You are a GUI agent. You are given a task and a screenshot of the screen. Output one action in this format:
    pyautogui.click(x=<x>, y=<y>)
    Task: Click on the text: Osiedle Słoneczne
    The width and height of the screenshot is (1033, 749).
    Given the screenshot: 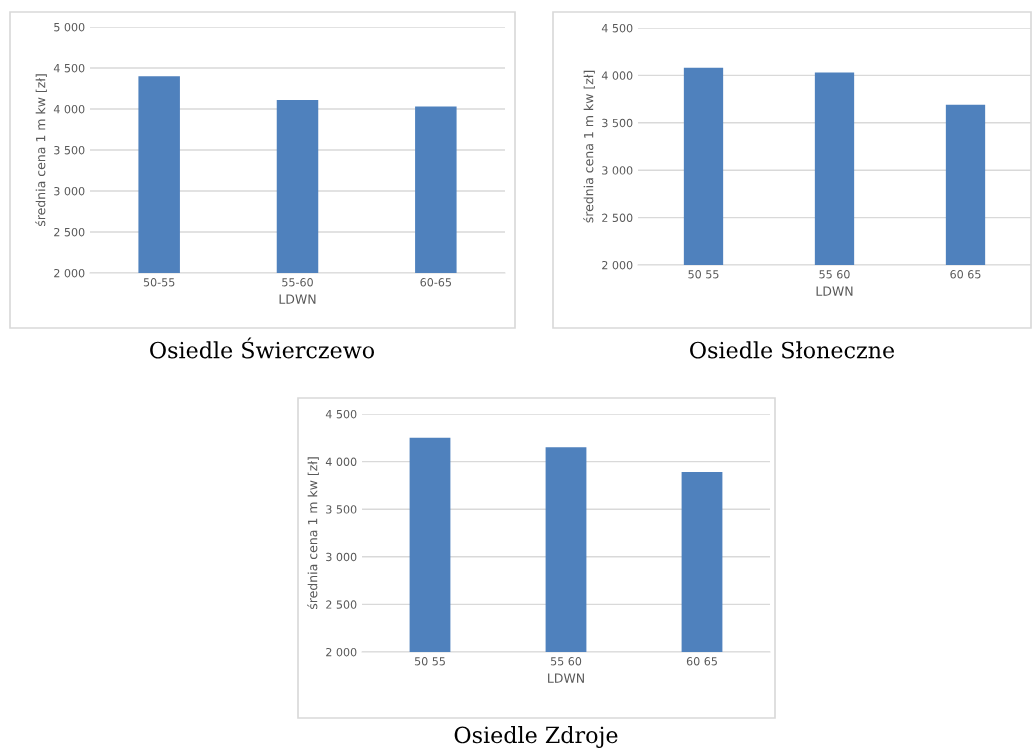 What is the action you would take?
    pyautogui.click(x=792, y=350)
    